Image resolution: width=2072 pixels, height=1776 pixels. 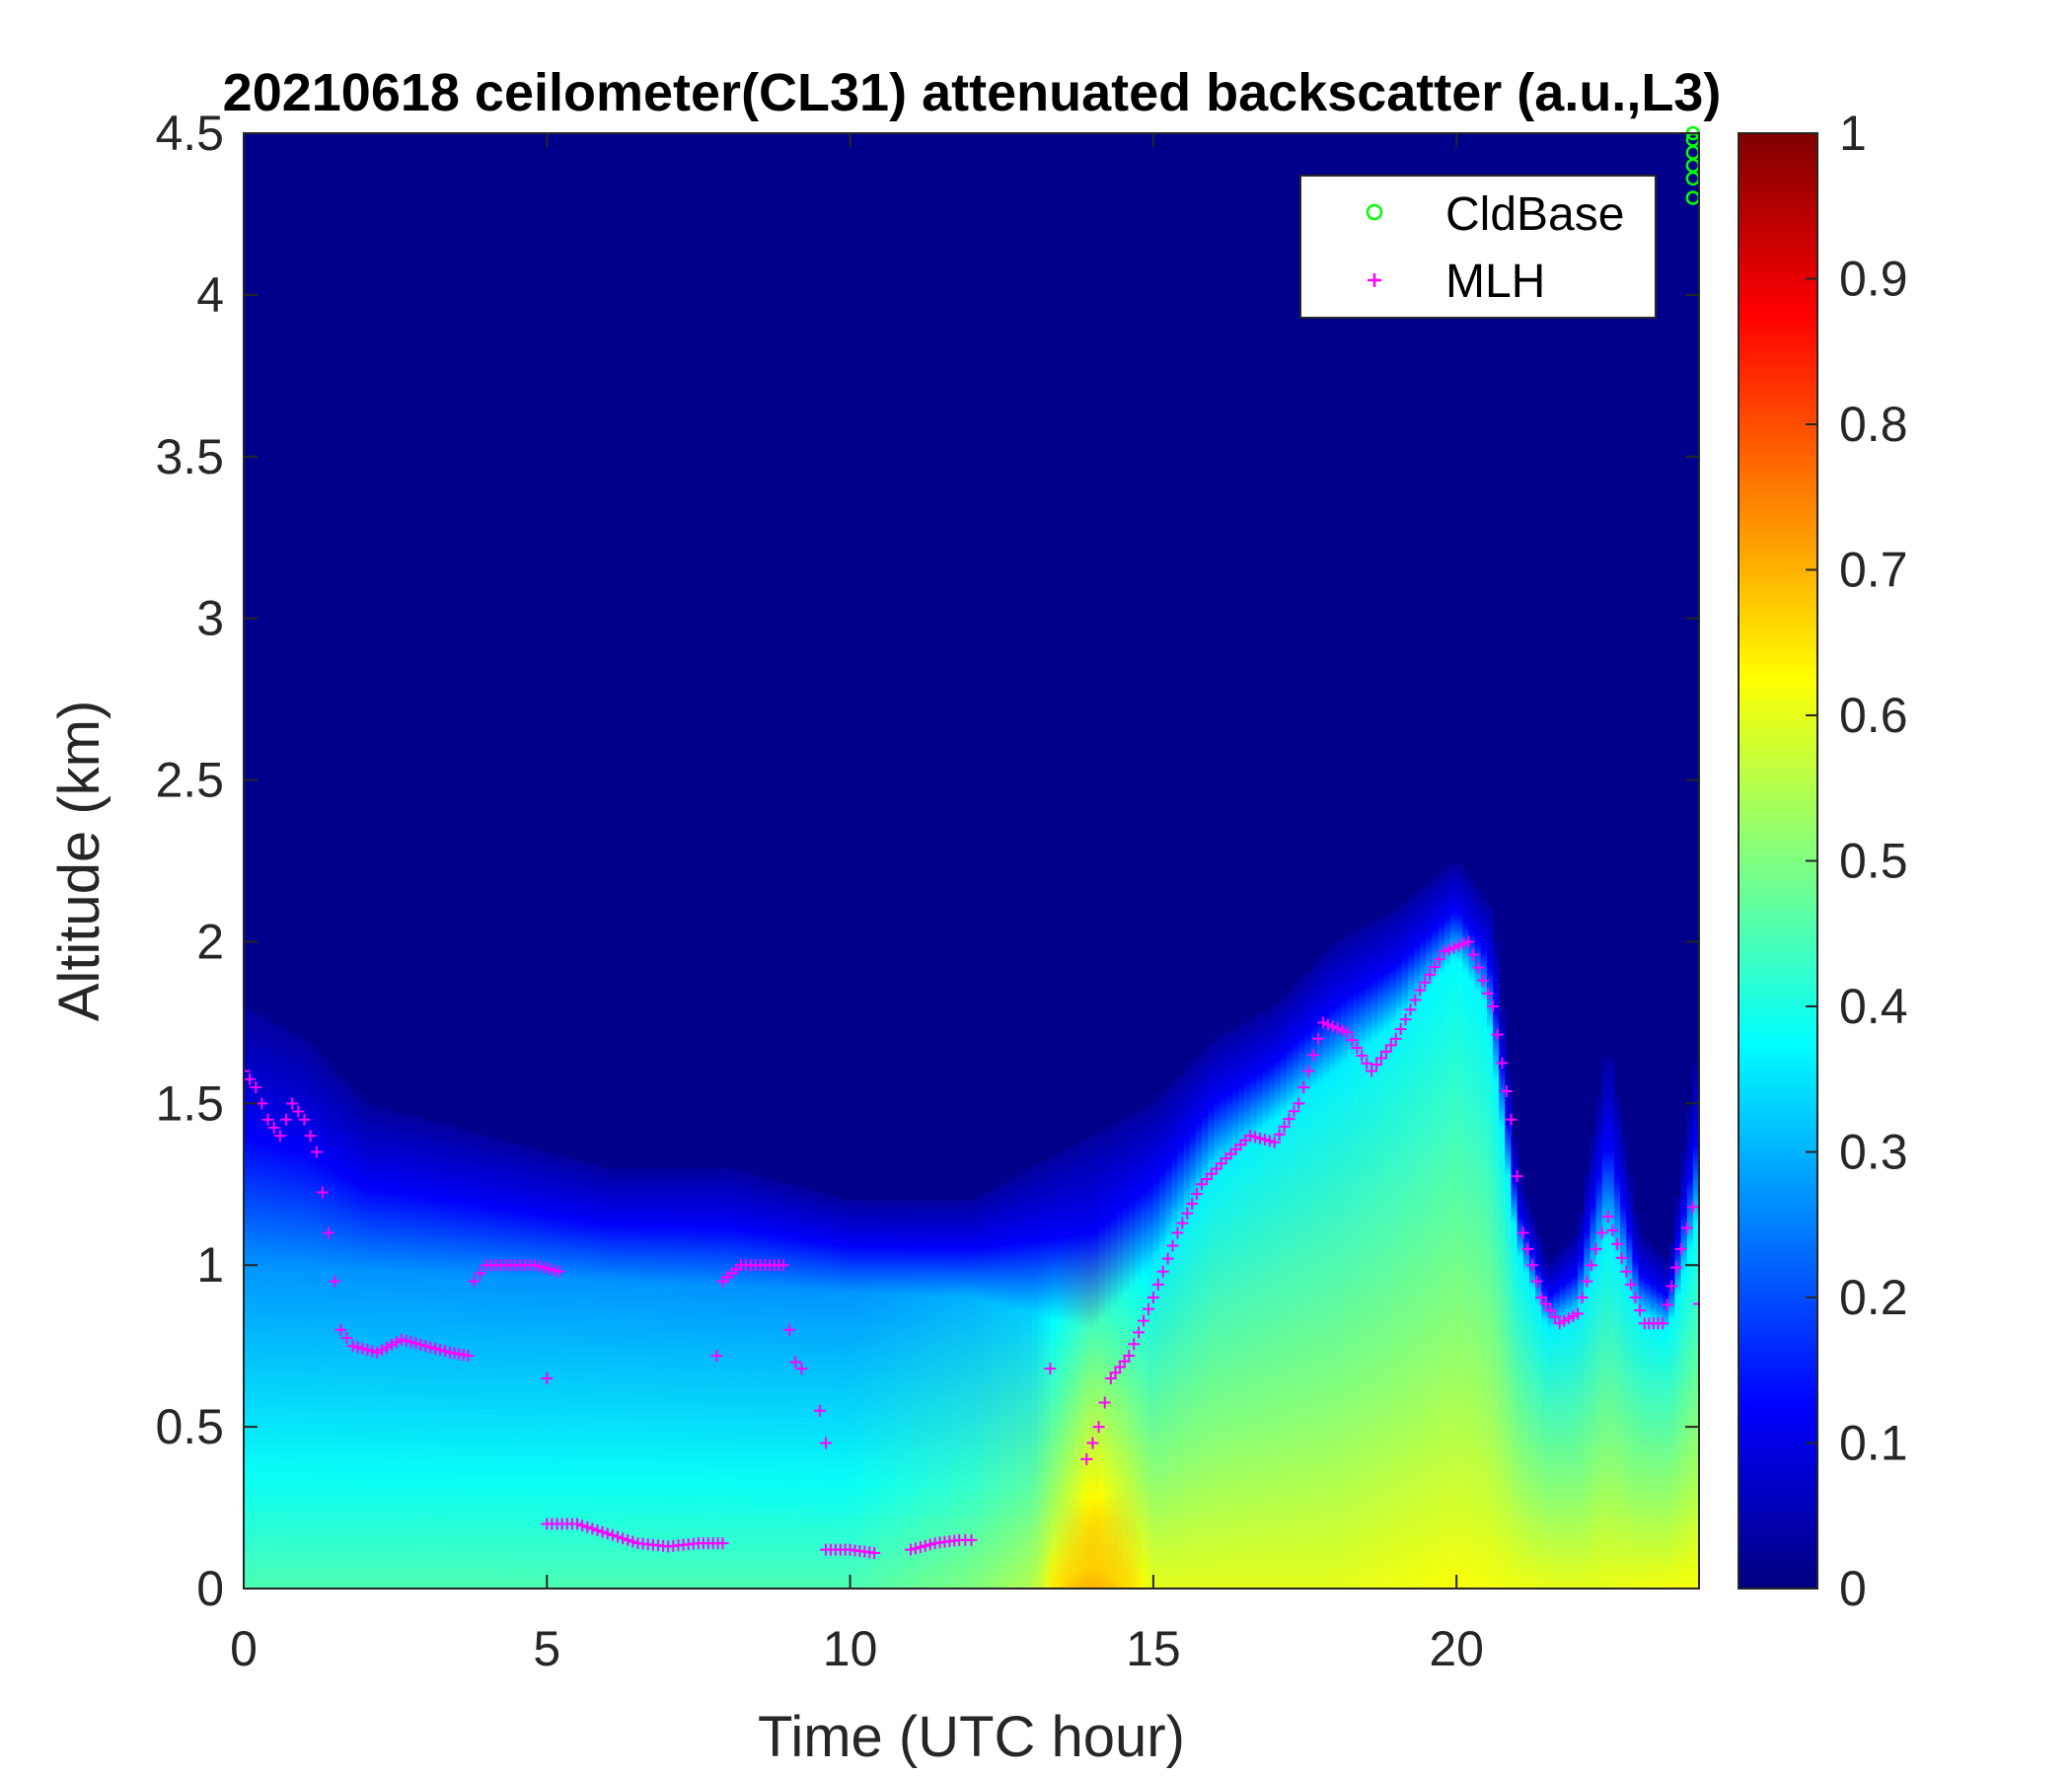 What do you see at coordinates (1374, 212) in the screenshot?
I see `legend-cldbase-marker` at bounding box center [1374, 212].